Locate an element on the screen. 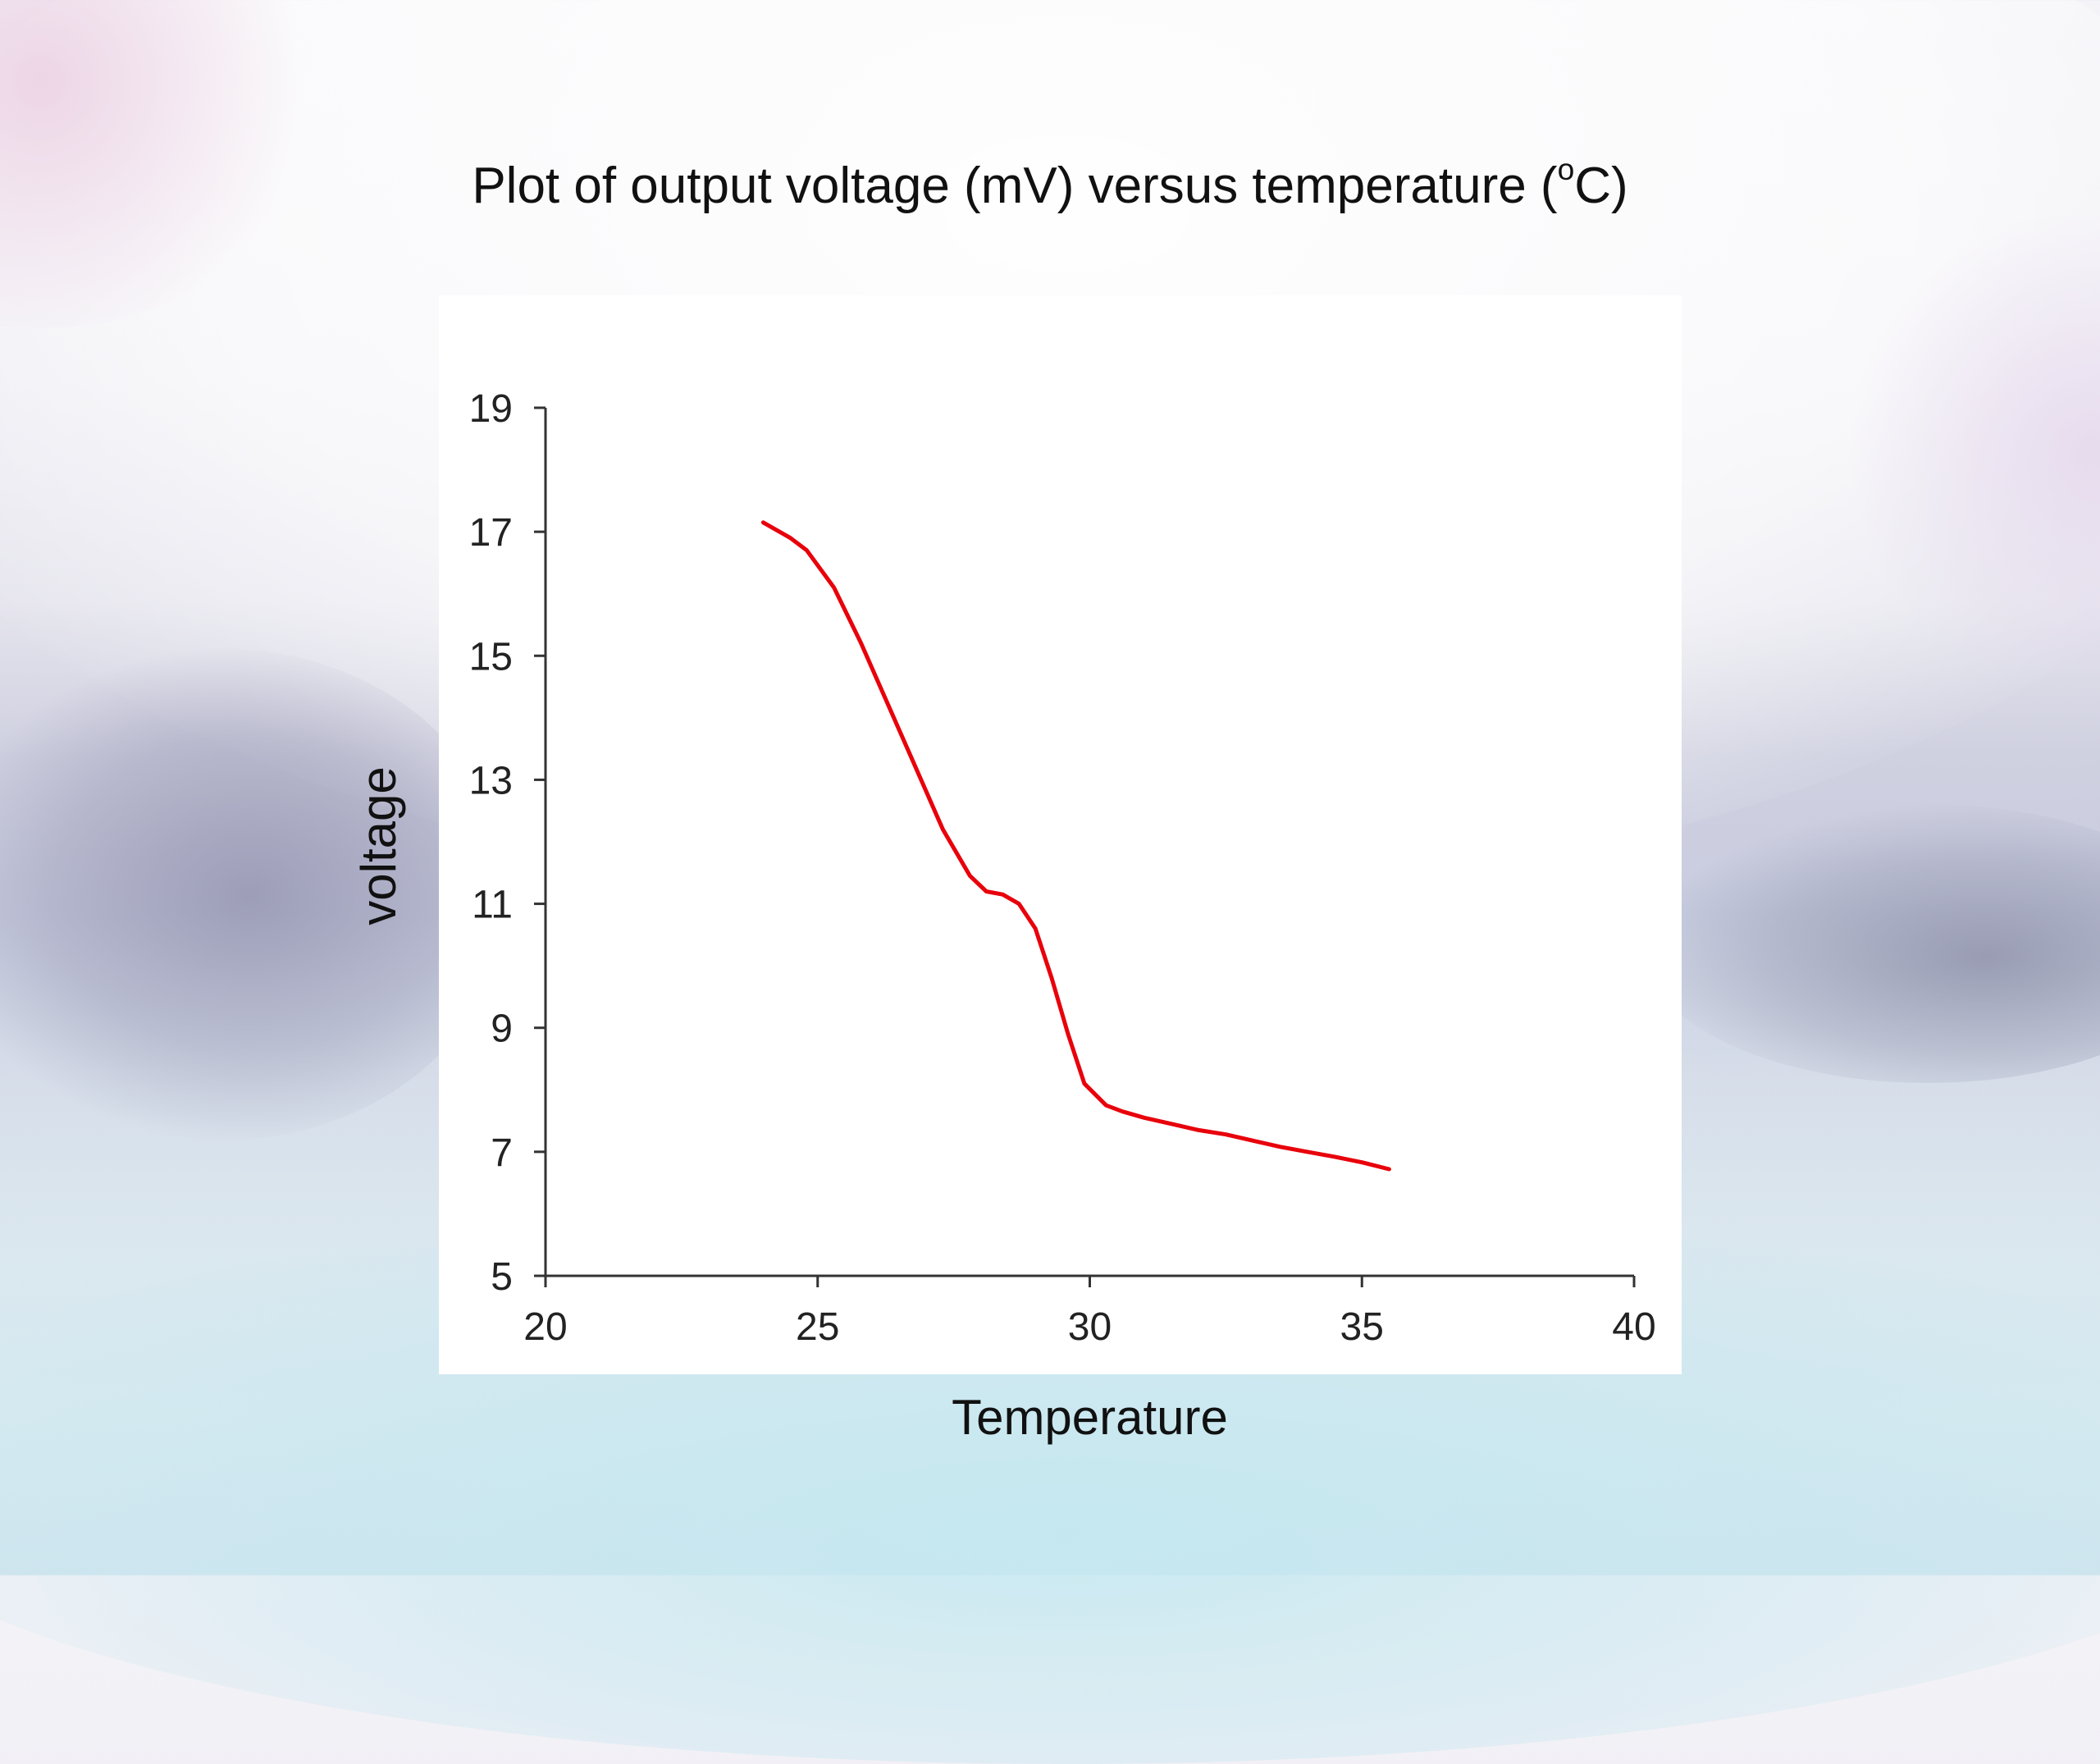 Image resolution: width=2100 pixels, height=1764 pixels. x-axis-title: Temperature is located at coordinates (1090, 1417).